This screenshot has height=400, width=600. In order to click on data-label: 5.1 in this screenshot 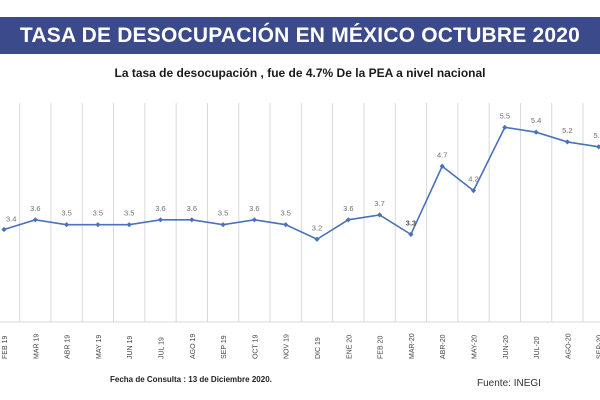, I will do `click(596, 135)`.